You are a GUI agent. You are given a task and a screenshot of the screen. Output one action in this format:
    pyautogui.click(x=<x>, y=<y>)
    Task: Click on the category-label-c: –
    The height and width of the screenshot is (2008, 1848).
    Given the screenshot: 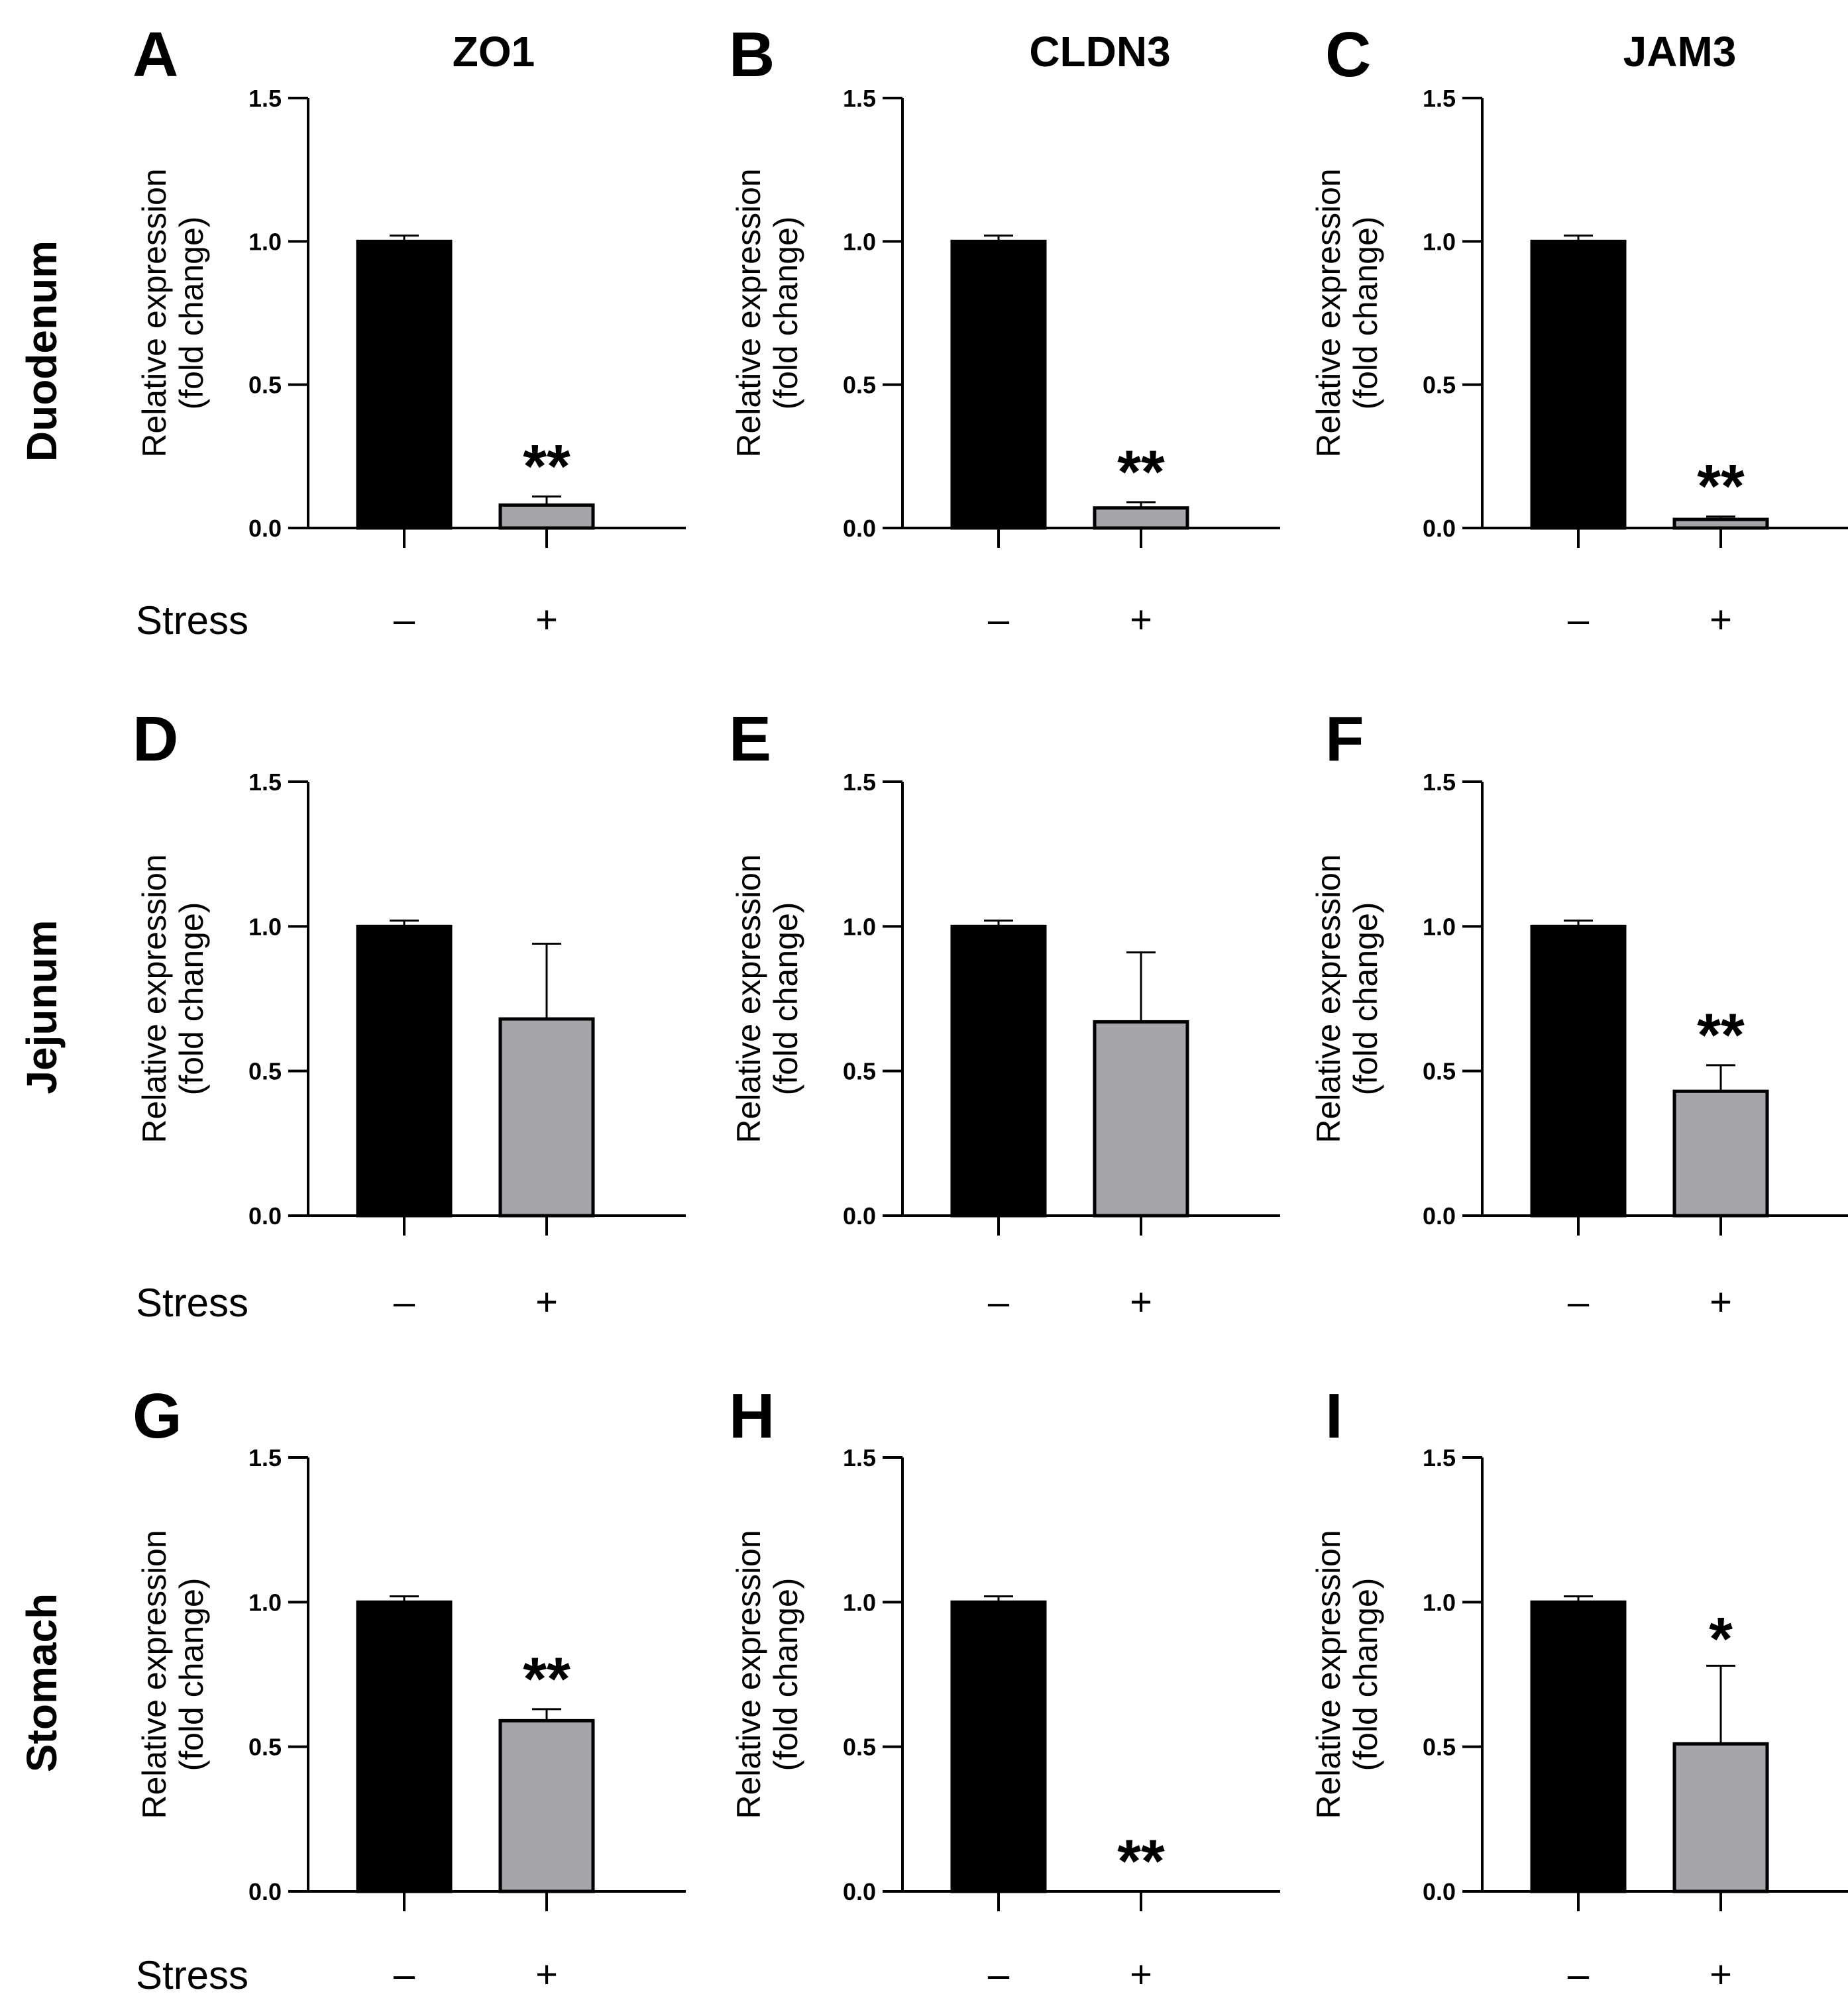 What is the action you would take?
    pyautogui.click(x=1579, y=620)
    